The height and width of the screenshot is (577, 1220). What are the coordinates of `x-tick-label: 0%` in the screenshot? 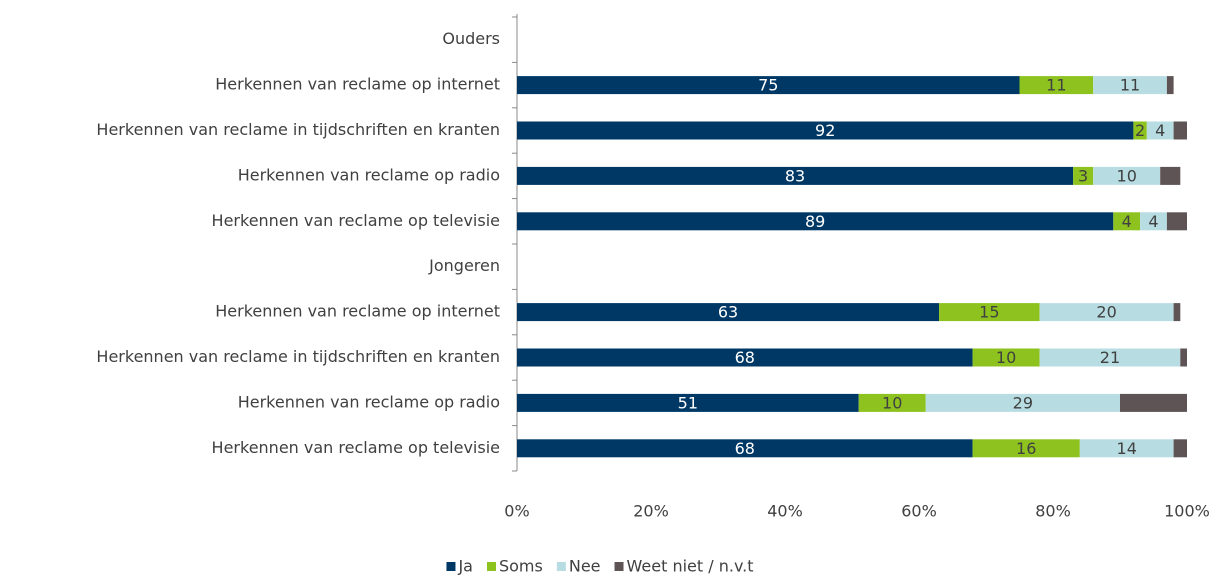 It's located at (516, 511).